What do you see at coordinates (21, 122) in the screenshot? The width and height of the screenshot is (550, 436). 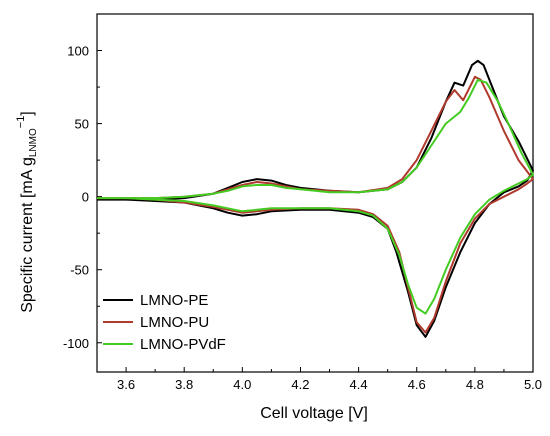 I see `y-axis-label-superscript: −1` at bounding box center [21, 122].